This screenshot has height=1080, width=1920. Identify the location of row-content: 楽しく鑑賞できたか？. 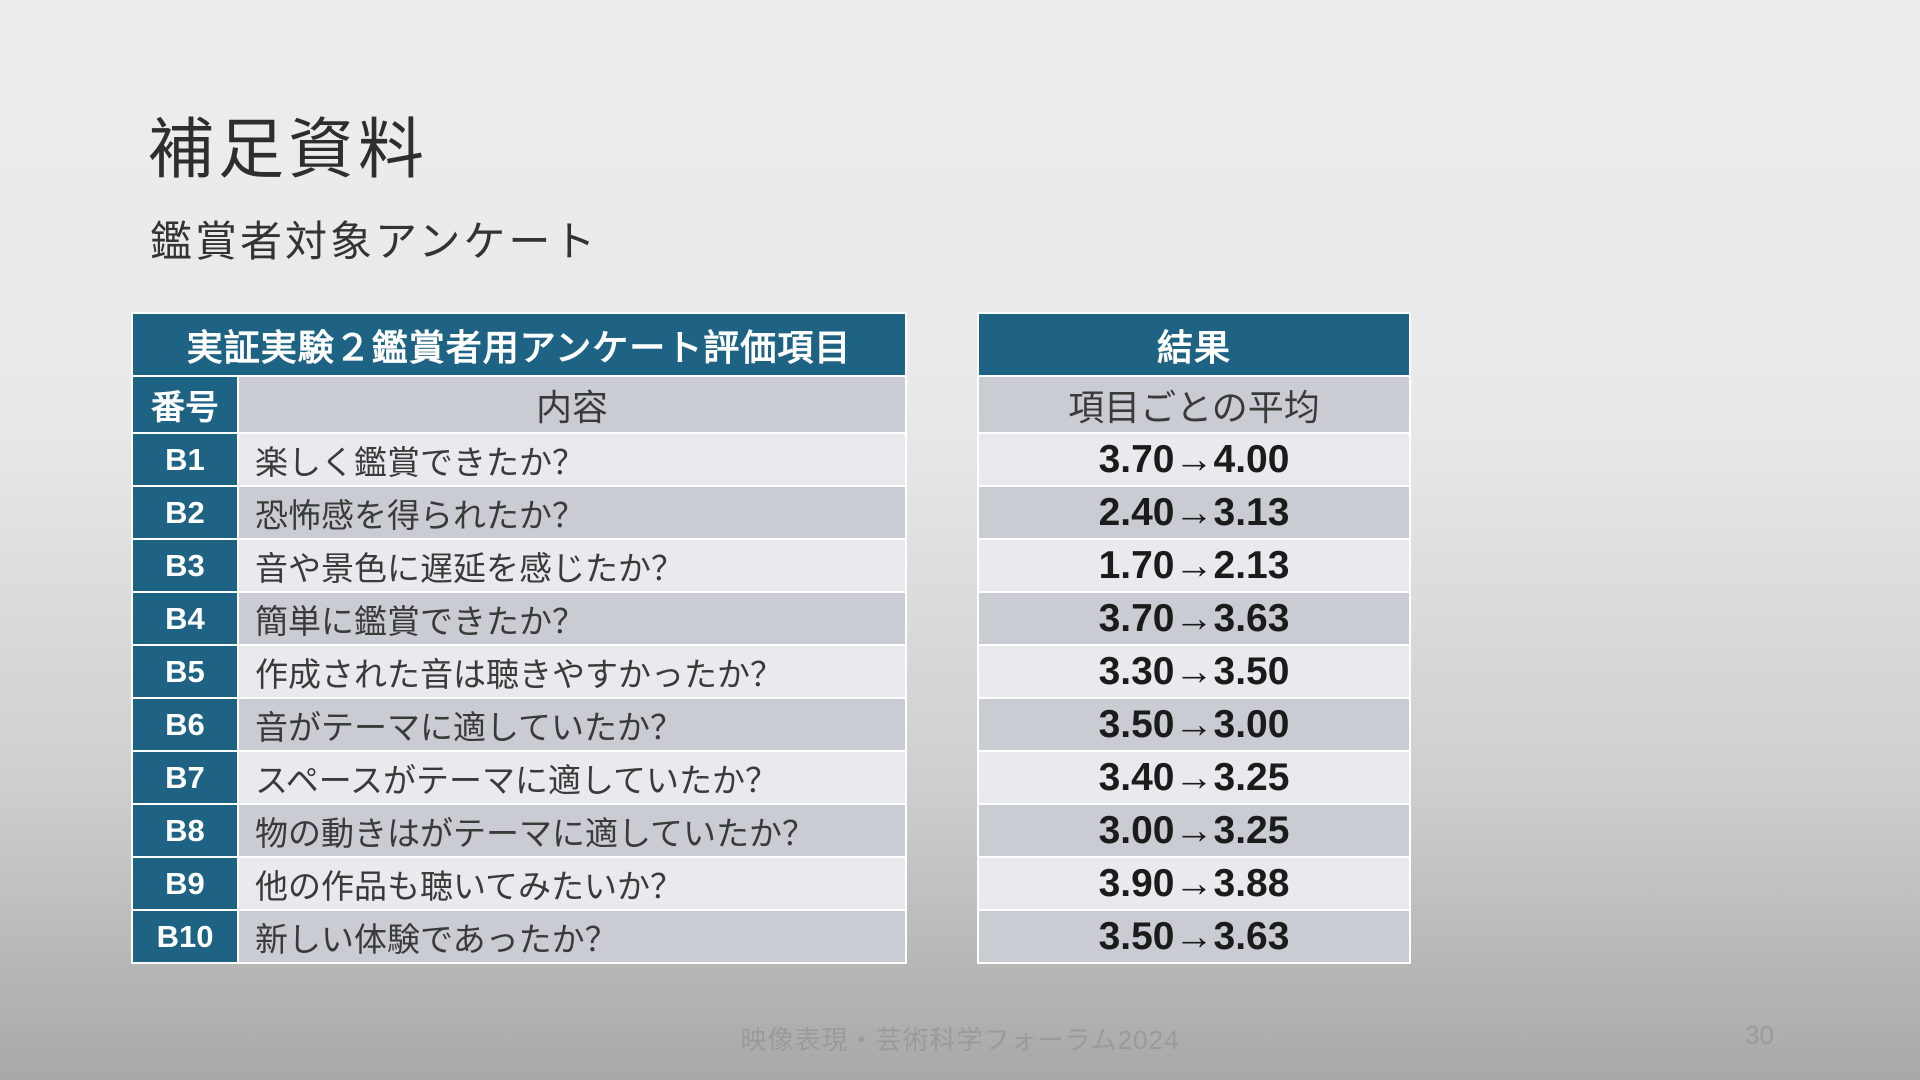
(572, 459).